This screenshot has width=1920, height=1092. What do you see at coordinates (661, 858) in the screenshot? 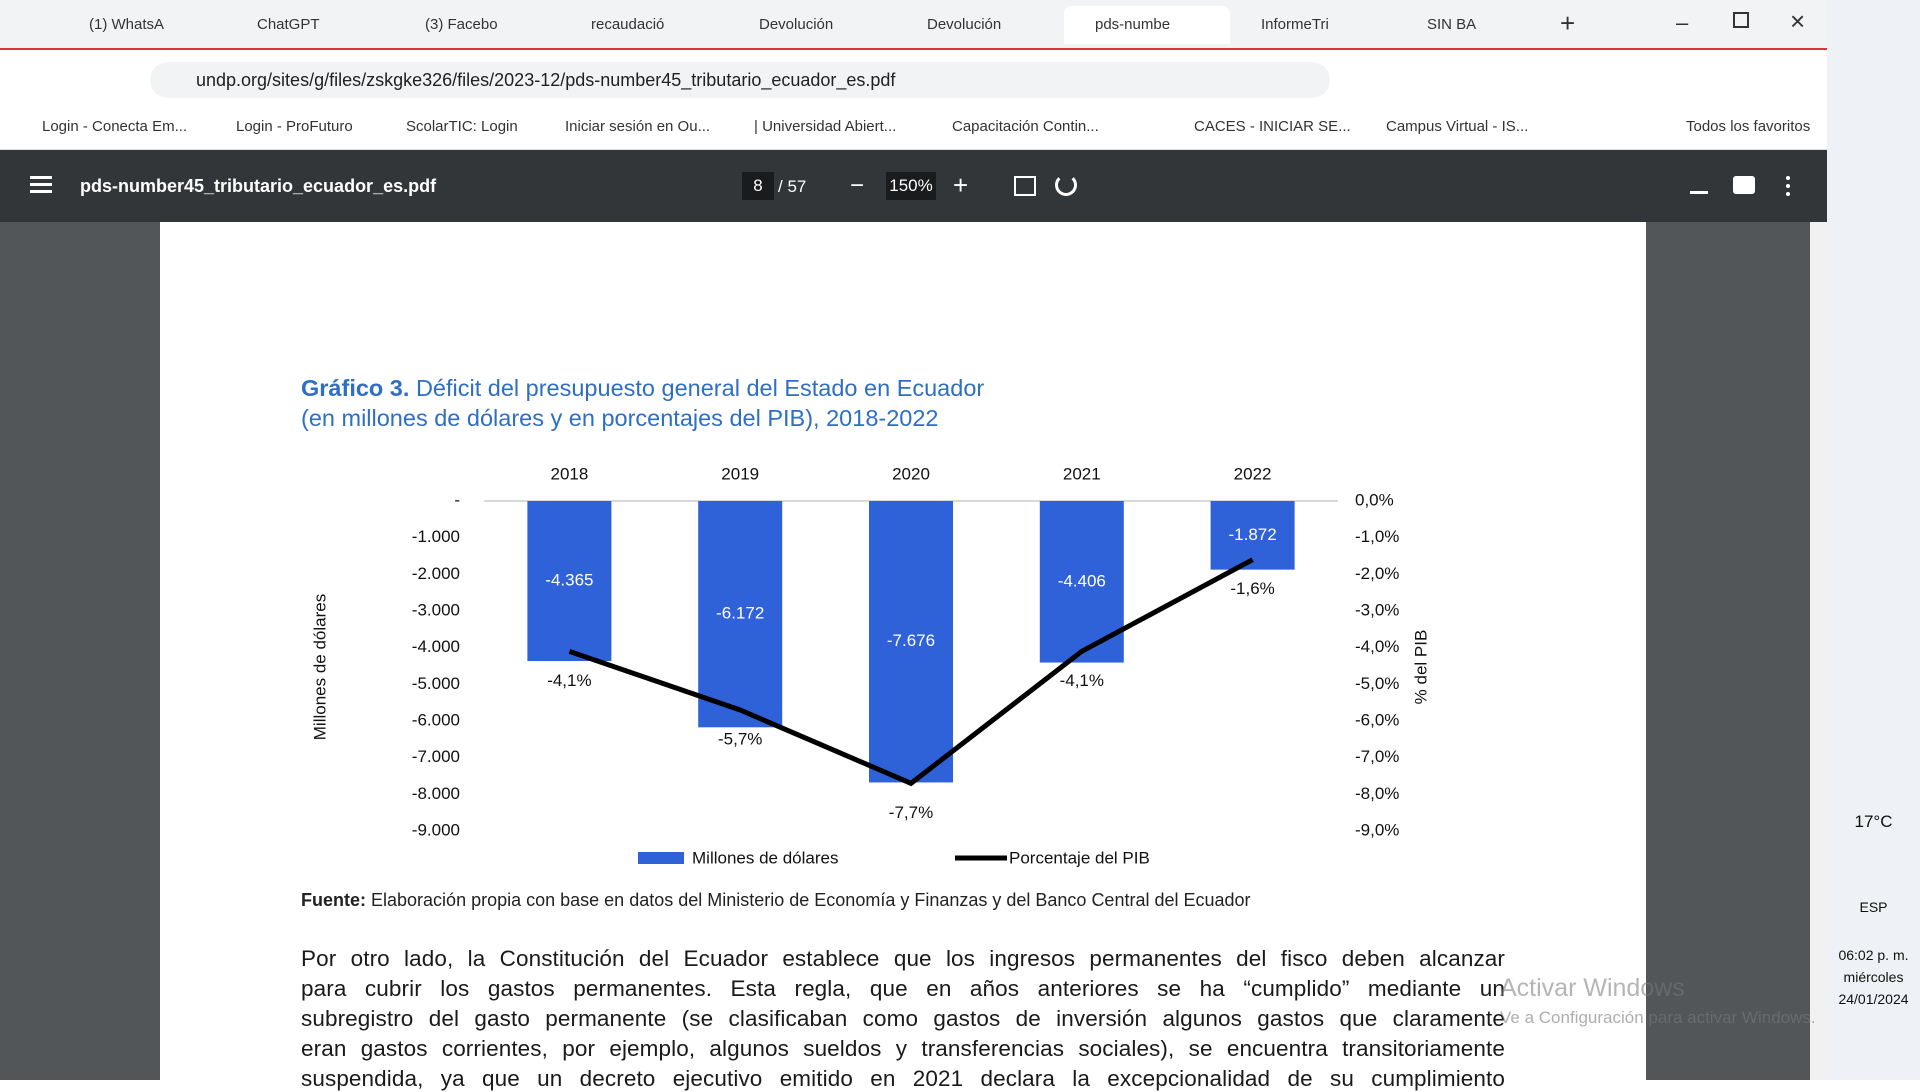
I see `legend-swatch` at bounding box center [661, 858].